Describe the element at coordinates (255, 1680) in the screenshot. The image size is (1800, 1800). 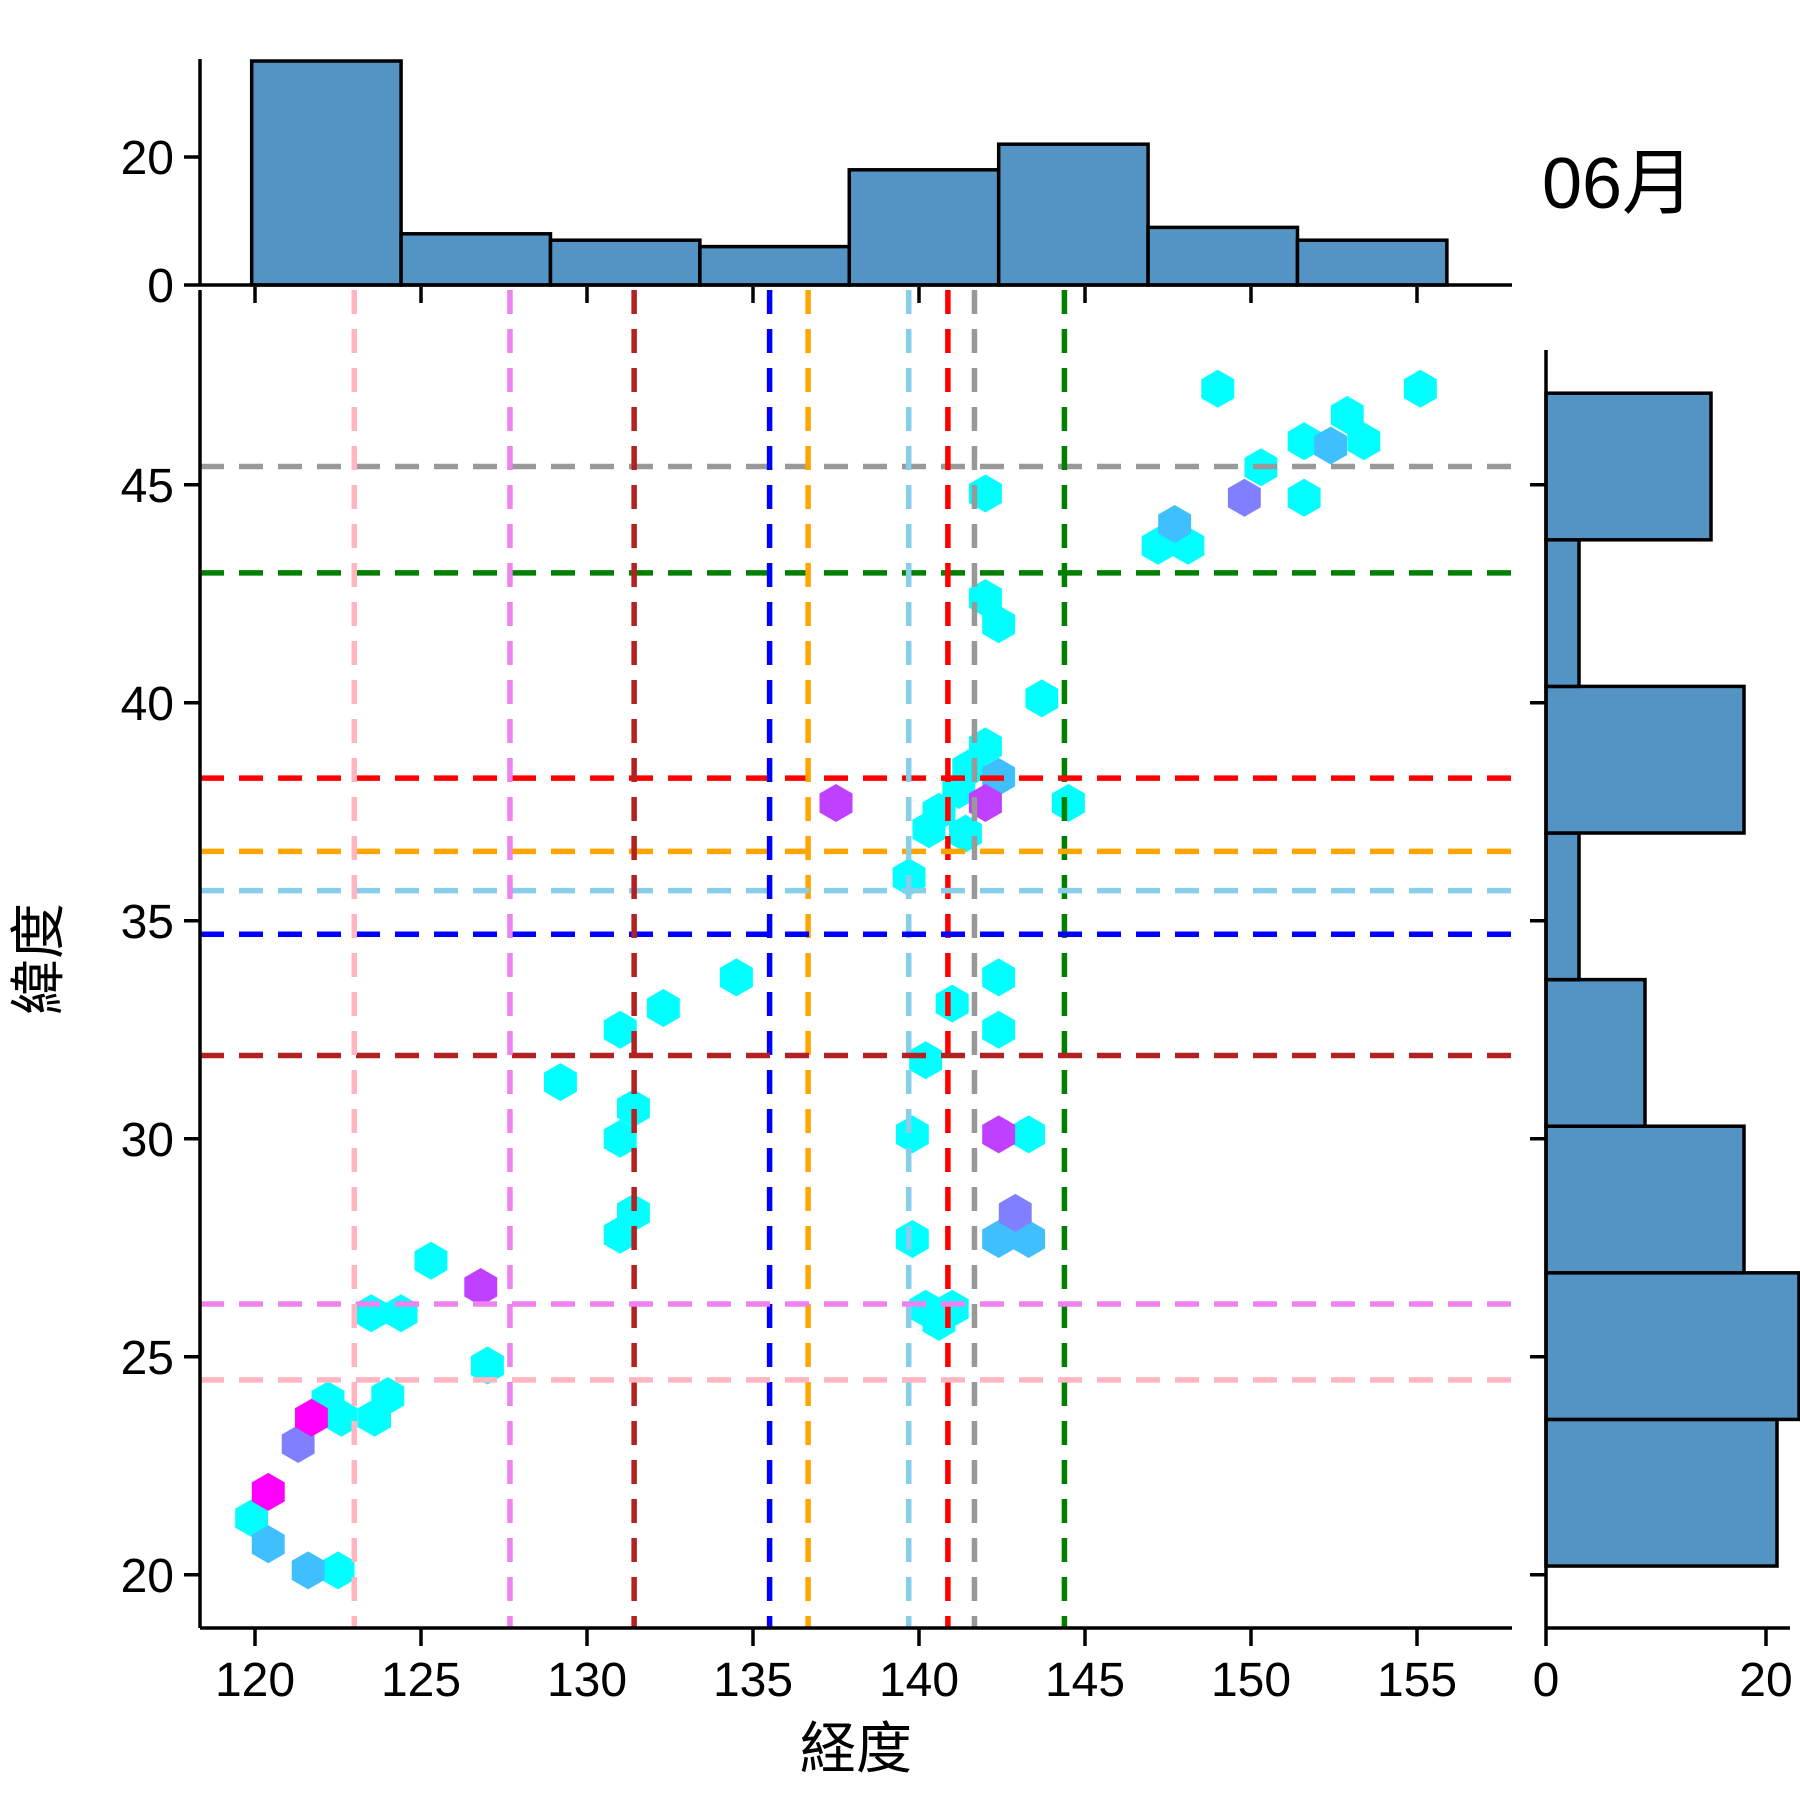
I see `x-tick-label: 120` at that location.